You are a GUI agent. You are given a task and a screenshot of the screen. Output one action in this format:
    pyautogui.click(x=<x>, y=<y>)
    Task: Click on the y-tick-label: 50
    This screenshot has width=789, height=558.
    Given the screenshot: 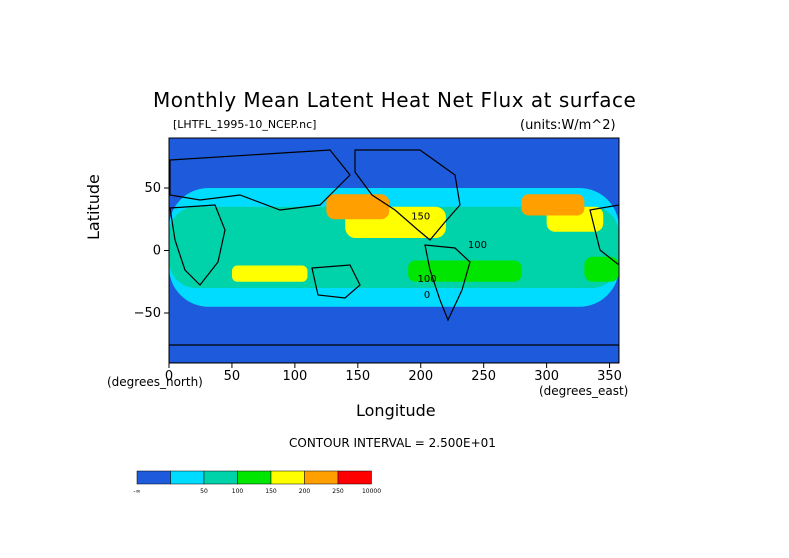 What is the action you would take?
    pyautogui.click(x=152, y=188)
    